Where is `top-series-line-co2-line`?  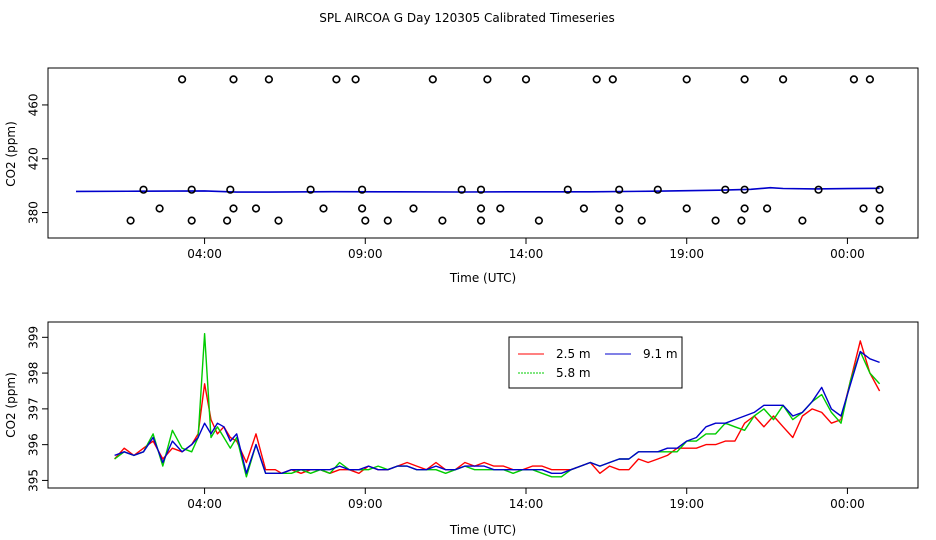
top-series-line-co2-line is located at coordinates (477, 189).